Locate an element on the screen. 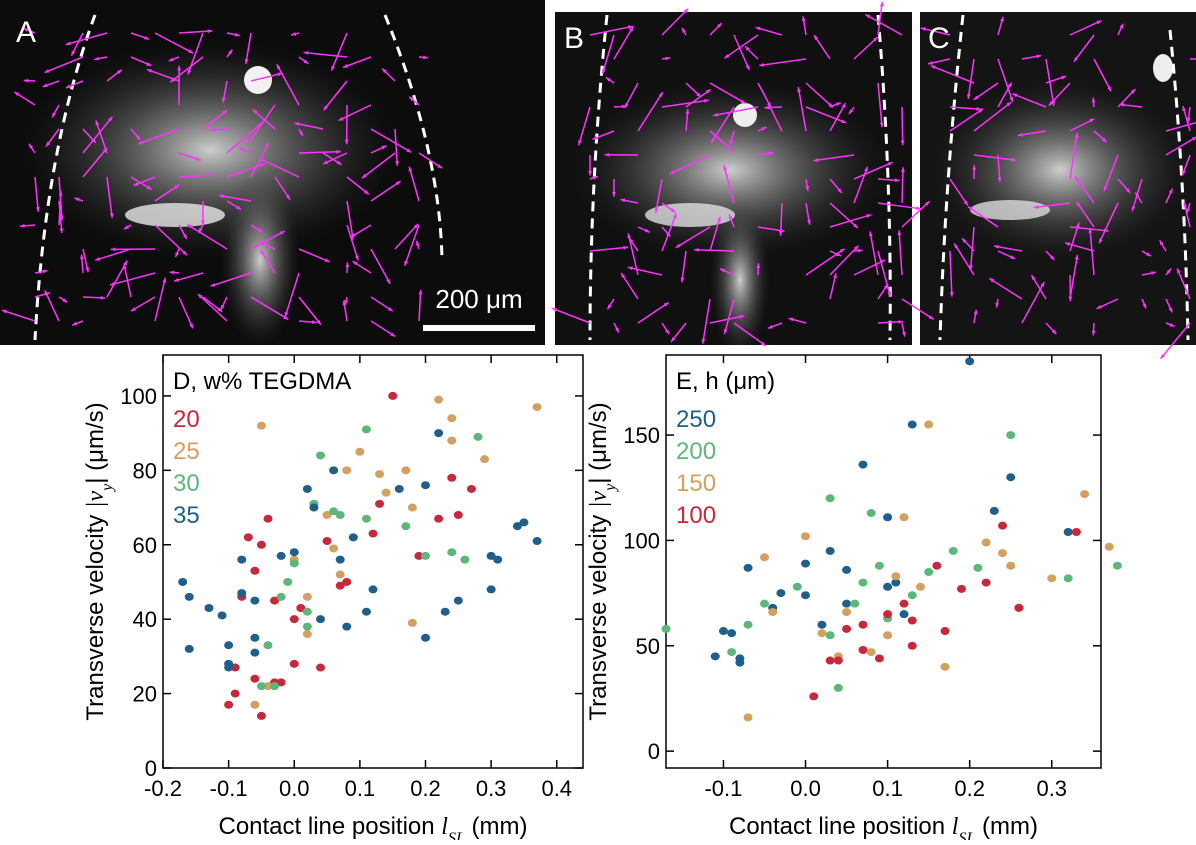 The image size is (1196, 845). legend-entry: 20 is located at coordinates (186, 419).